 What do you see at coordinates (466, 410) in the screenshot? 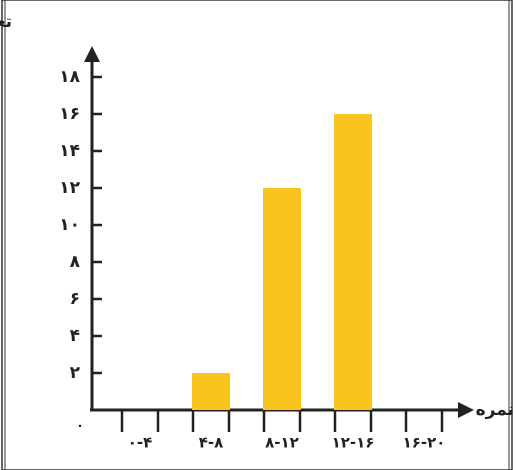
I see `x-axis-arrow` at bounding box center [466, 410].